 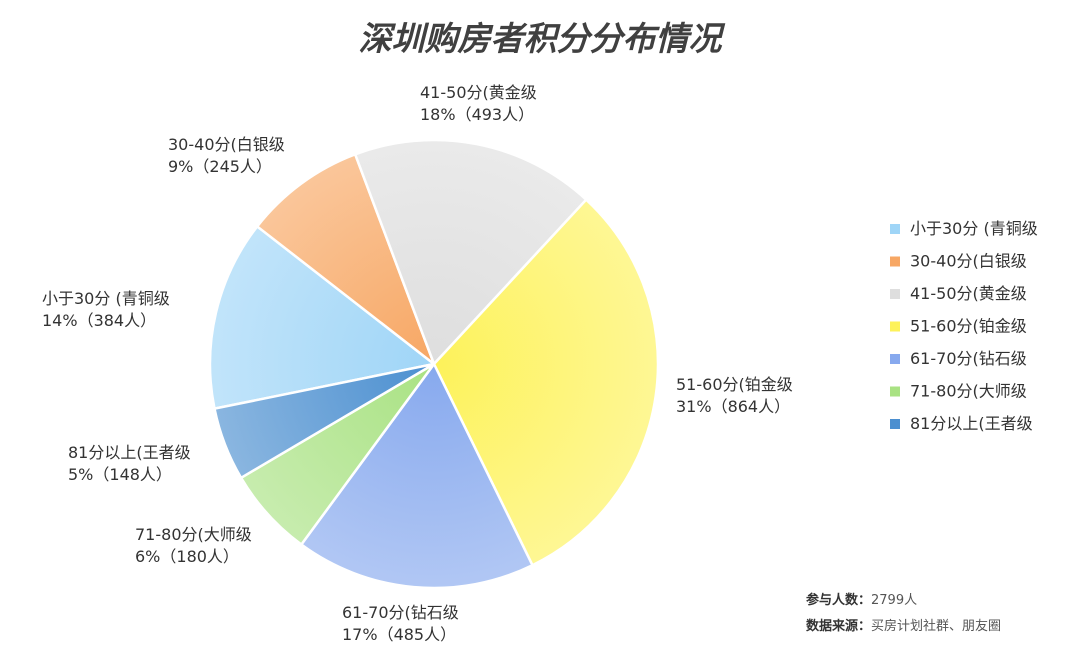 I want to click on legend-entry-5: 61-70分(钻石级, so click(x=968, y=358).